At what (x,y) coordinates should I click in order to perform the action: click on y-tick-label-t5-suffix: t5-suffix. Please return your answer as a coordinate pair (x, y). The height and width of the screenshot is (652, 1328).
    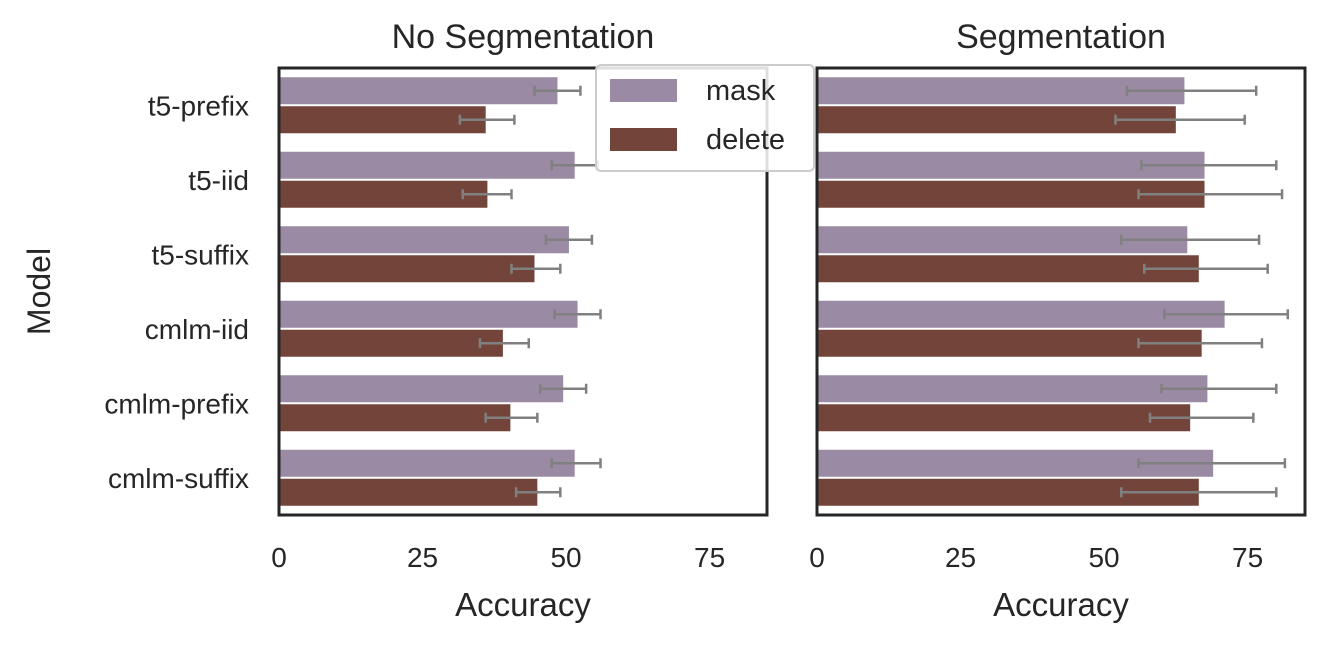
    Looking at the image, I should click on (200, 254).